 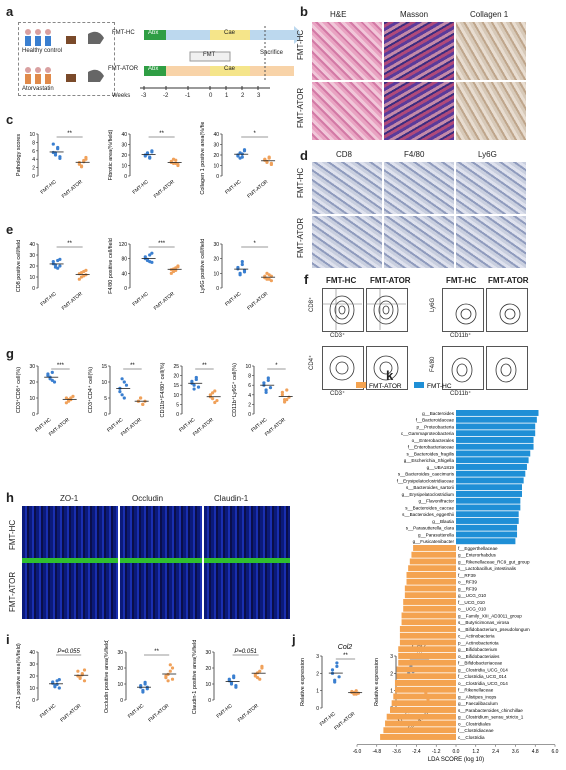 What do you see at coordinates (247, 533) in the screenshot?
I see `h-image-claudin-hc` at bounding box center [247, 533].